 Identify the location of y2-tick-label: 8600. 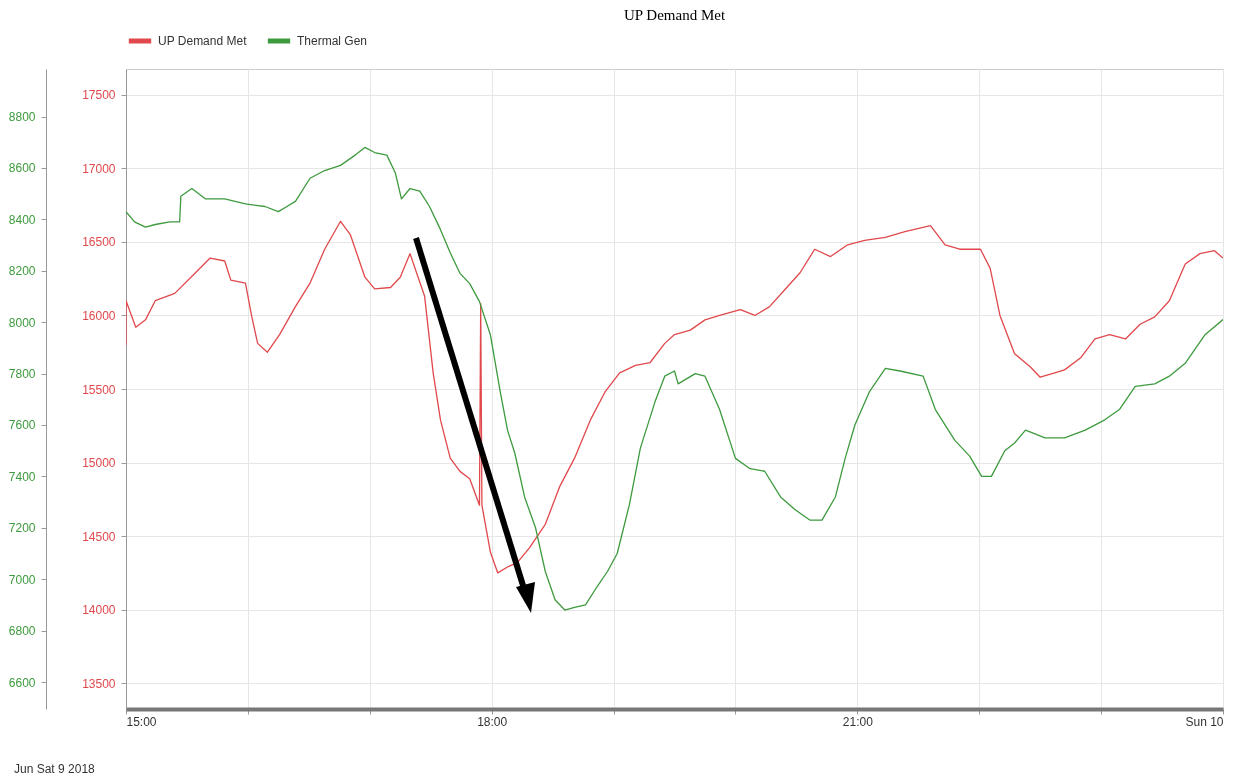
(22, 168).